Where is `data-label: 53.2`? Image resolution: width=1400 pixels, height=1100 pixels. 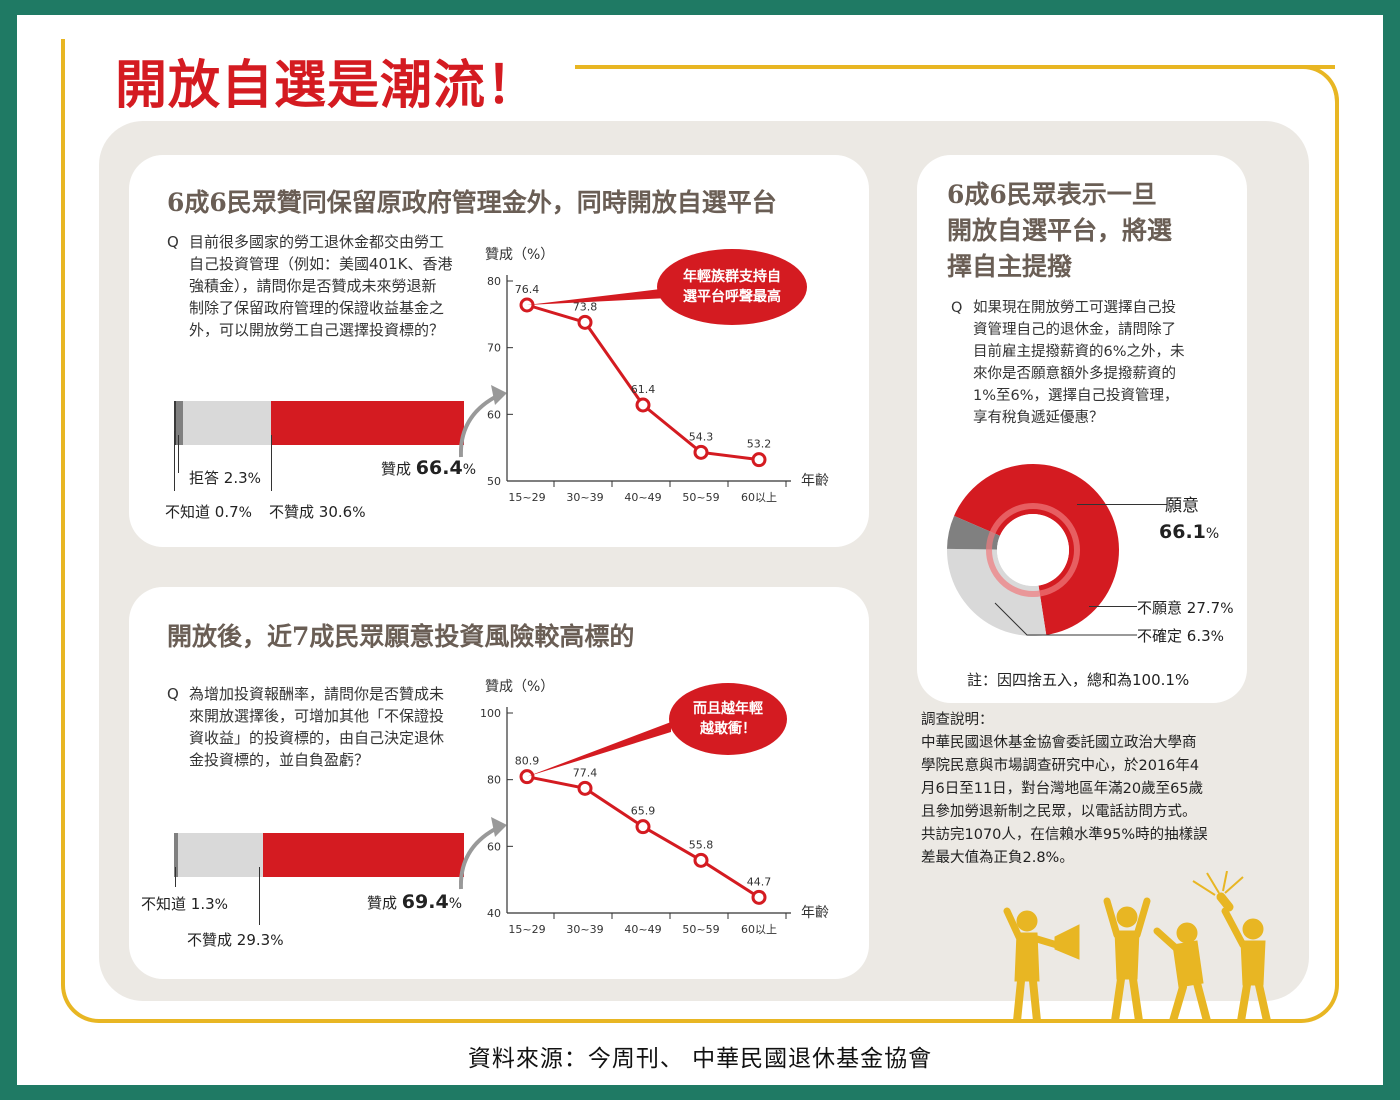
data-label: 53.2 is located at coordinates (759, 444).